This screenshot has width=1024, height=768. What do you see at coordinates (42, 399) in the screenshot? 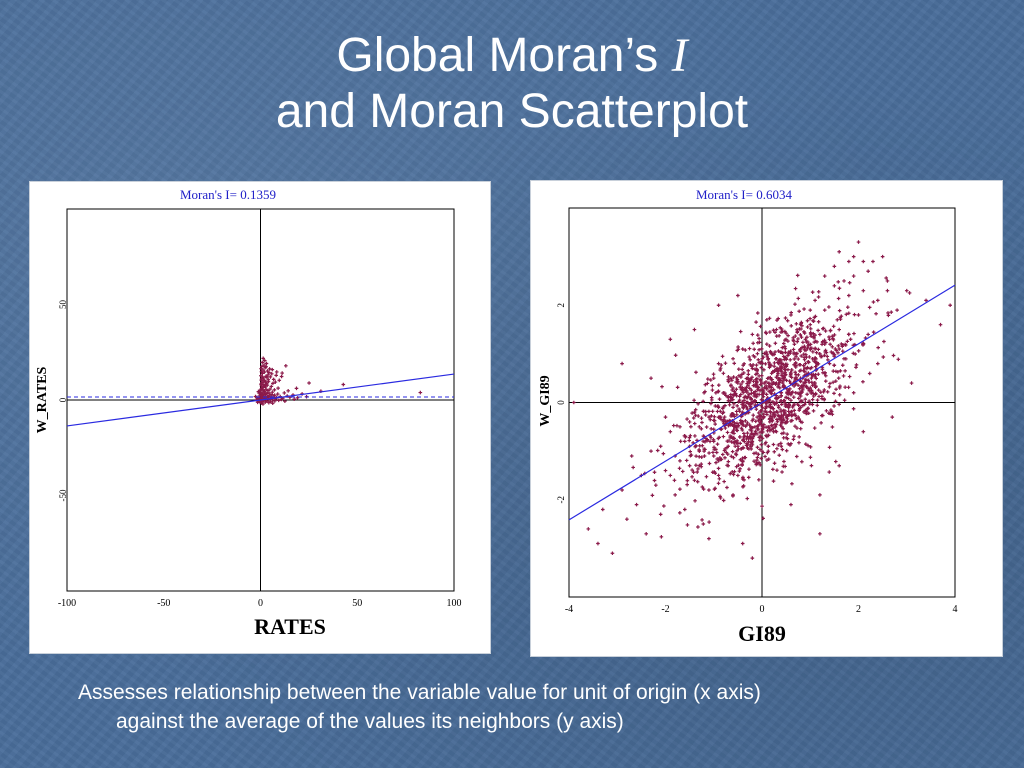
I see `y-axis-label: W_RATES` at bounding box center [42, 399].